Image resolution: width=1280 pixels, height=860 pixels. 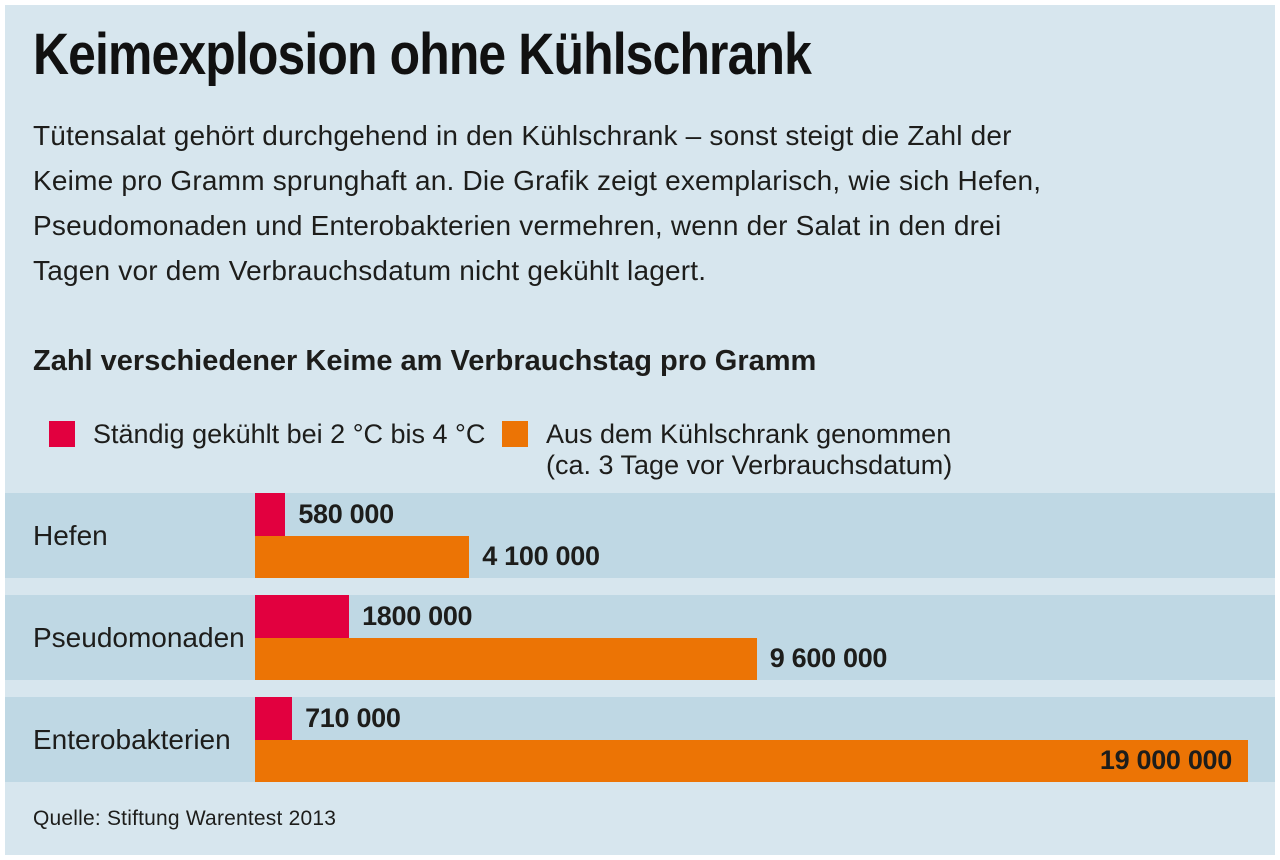 I want to click on uncooled-bar-track: 9 600 000, so click(x=751, y=658).